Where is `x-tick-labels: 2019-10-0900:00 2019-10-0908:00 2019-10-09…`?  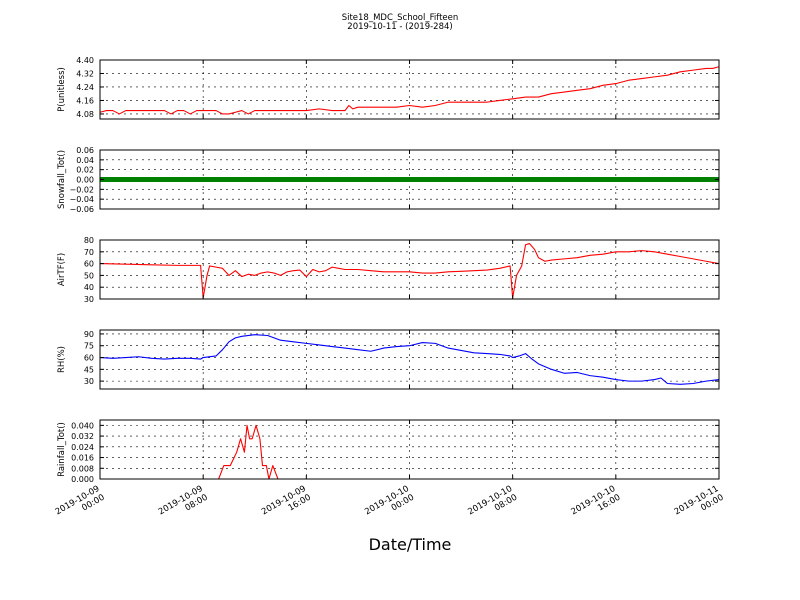
x-tick-labels: 2019-10-0900:00 2019-10-0908:00 2019-10-09… is located at coordinates (390, 505).